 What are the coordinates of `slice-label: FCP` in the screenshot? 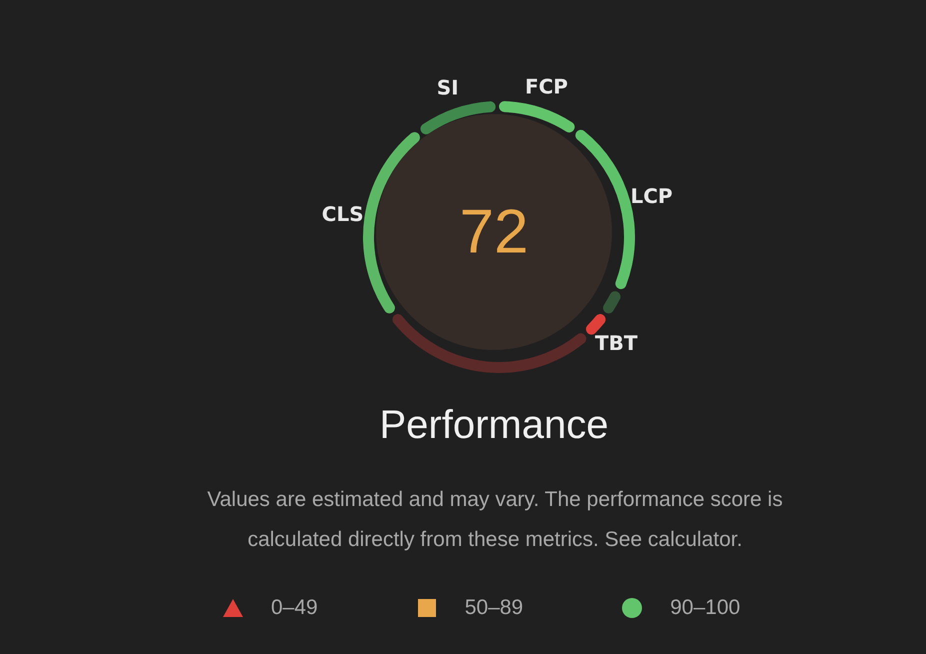 It's located at (546, 86).